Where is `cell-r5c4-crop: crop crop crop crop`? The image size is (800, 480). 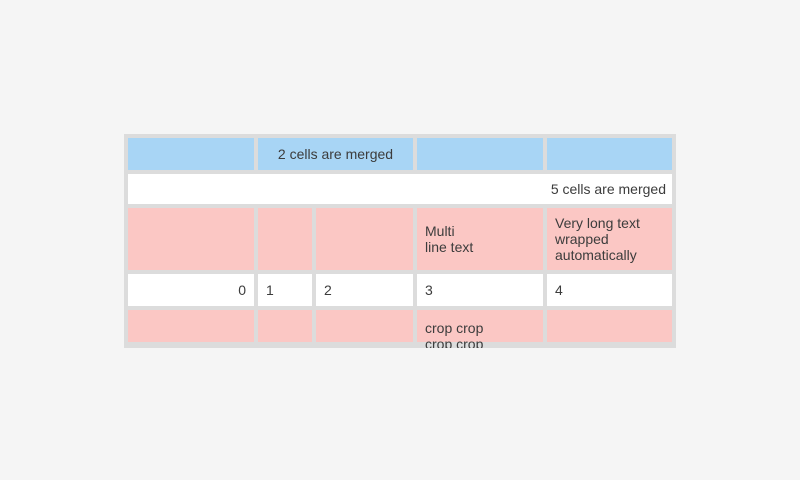 cell-r5c4-crop: crop crop crop crop is located at coordinates (480, 329).